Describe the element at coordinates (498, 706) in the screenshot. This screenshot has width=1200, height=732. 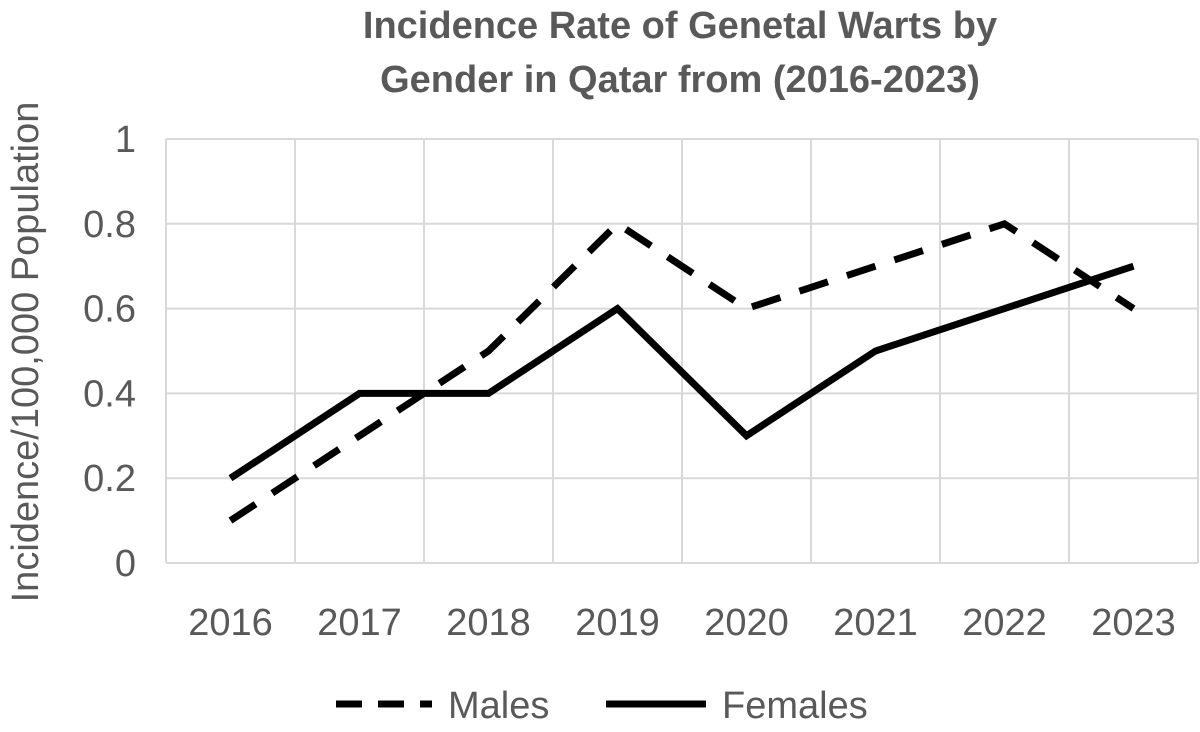
I see `legend-males-label: Males` at that location.